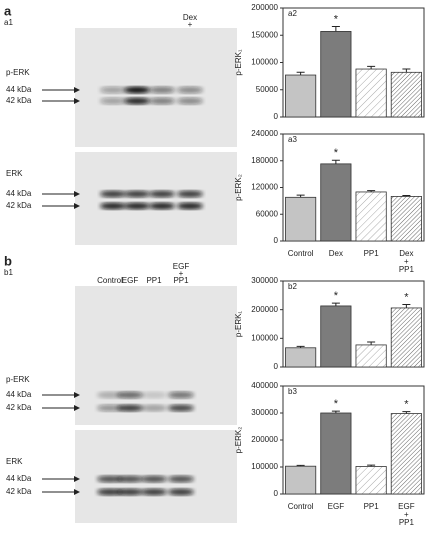 The height and width of the screenshot is (549, 433). What do you see at coordinates (110, 280) in the screenshot?
I see `lane-label: Control` at bounding box center [110, 280].